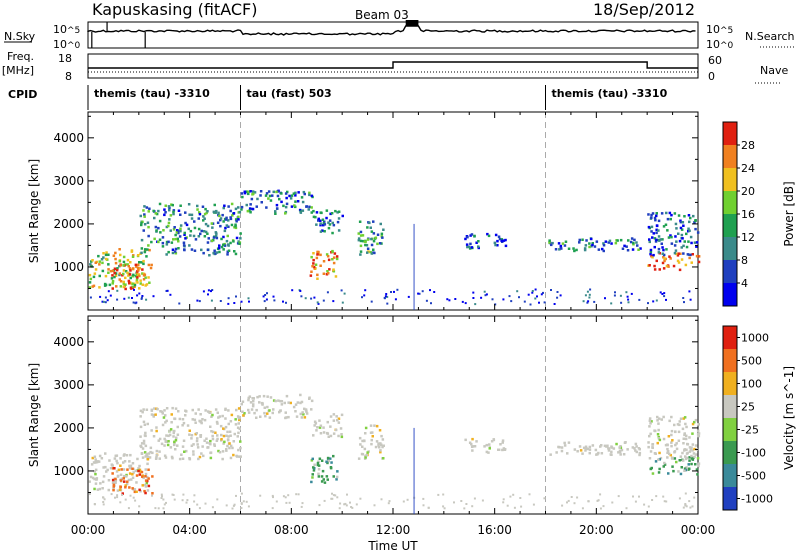 The image size is (800, 554). What do you see at coordinates (720, 44) in the screenshot?
I see `nsearch-bottom-tick: 10^0` at bounding box center [720, 44].